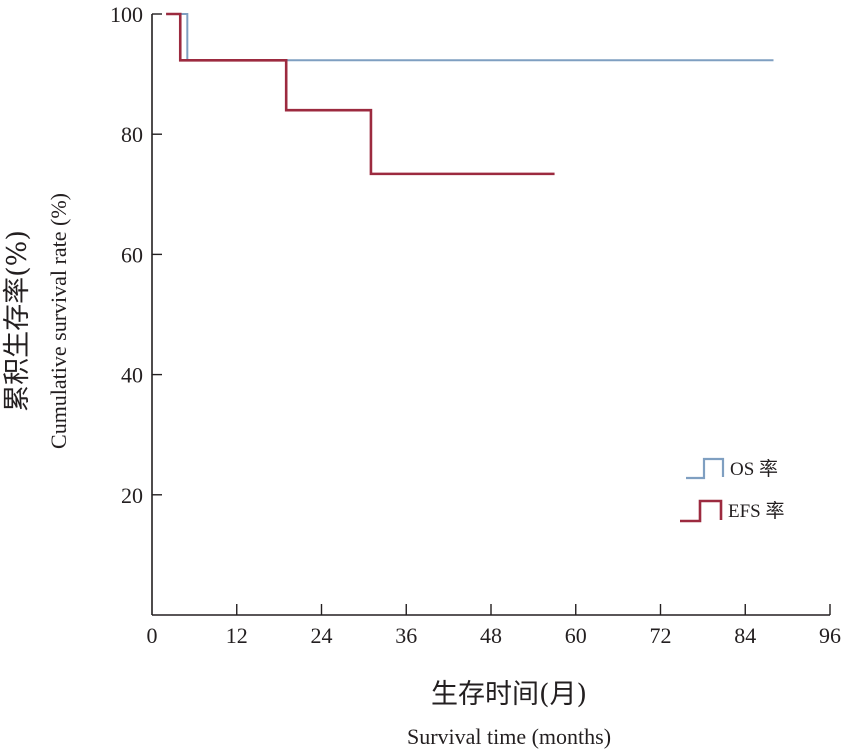  What do you see at coordinates (58, 321) in the screenshot?
I see `y-axis-title-en: Cumulative survival rate (%)` at bounding box center [58, 321].